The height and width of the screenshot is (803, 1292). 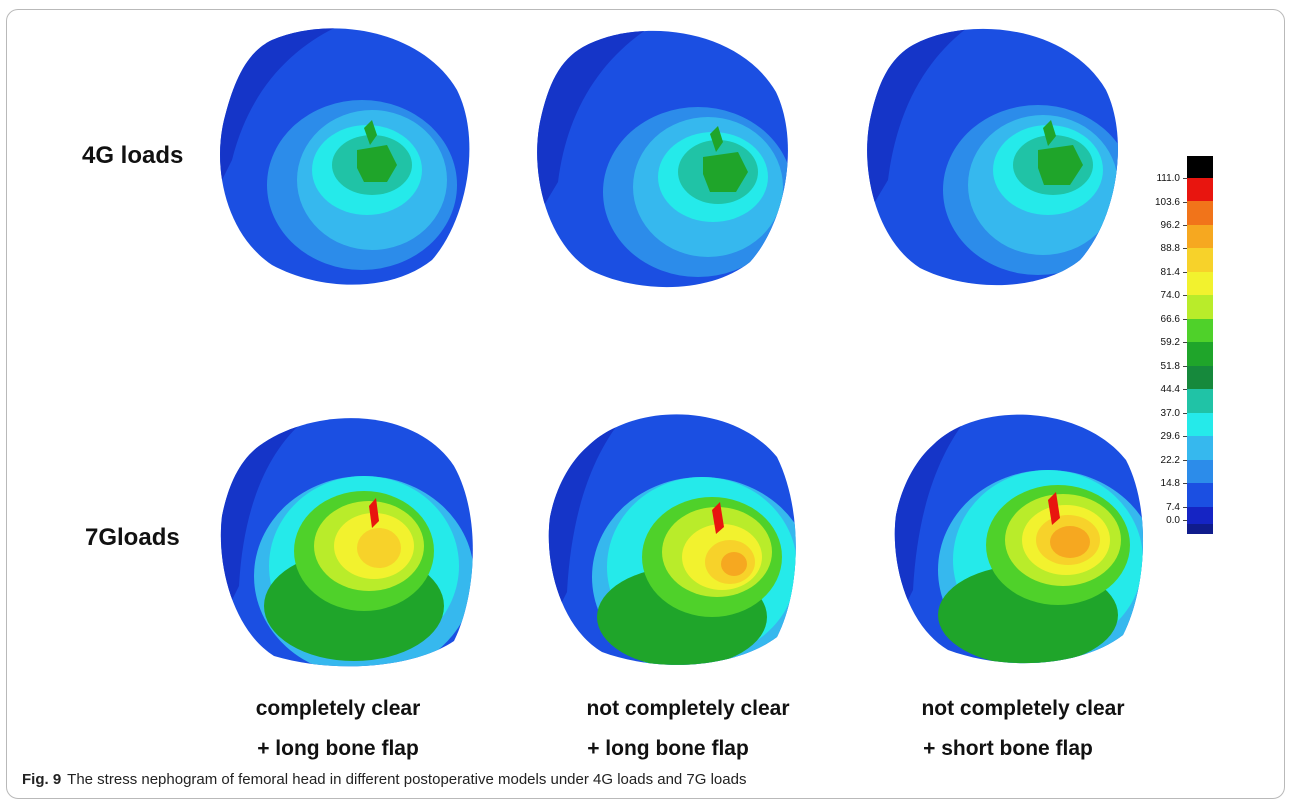 What do you see at coordinates (338, 748) in the screenshot?
I see `column-label-1-line2: + long bone flap` at bounding box center [338, 748].